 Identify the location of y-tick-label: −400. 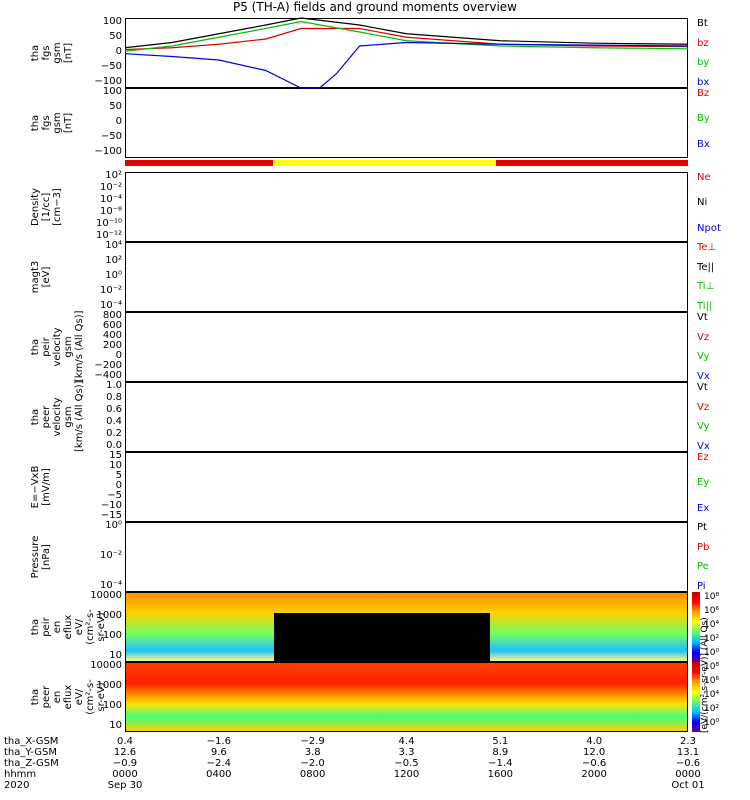
(108, 375).